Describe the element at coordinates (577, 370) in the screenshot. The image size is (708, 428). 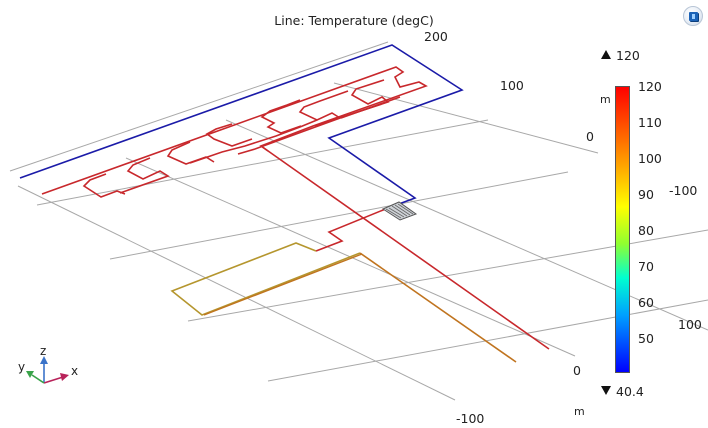
I see `x-tick-0: 0` at that location.